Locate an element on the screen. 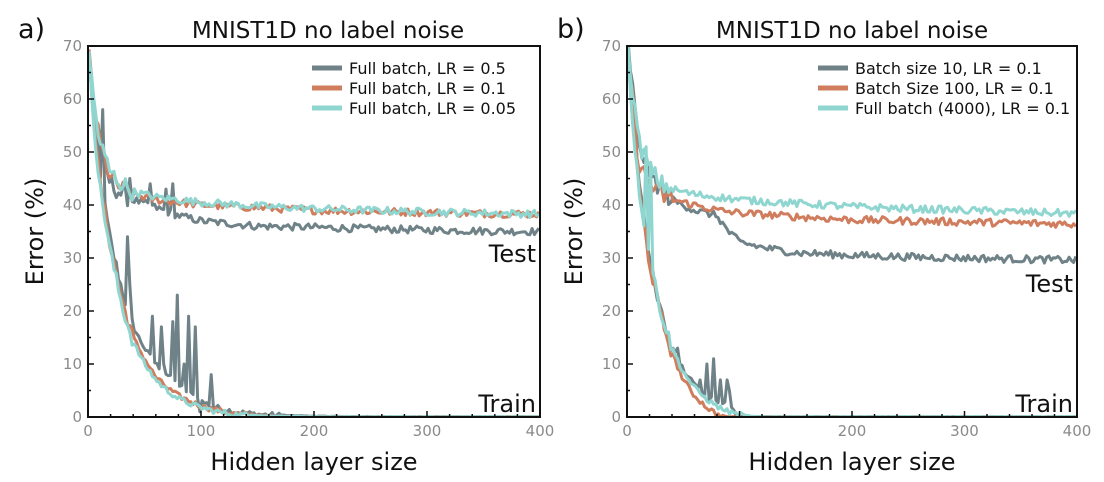  legend-entry: Full batch, LR = 0.5 is located at coordinates (427, 68).